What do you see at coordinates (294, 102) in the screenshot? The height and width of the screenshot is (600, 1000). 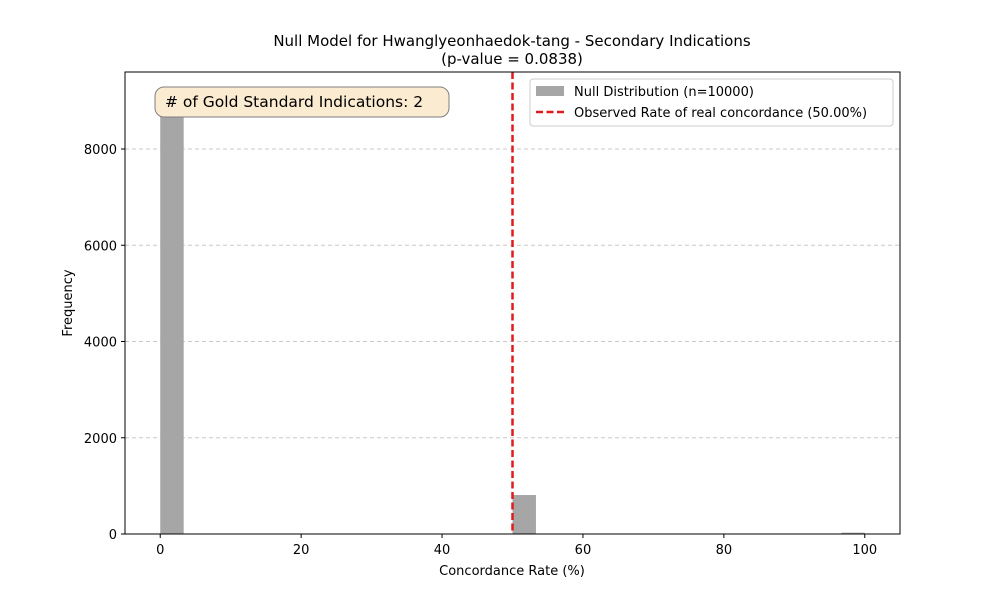 I see `annotation-text: # of Gold Standard Indications: 2` at bounding box center [294, 102].